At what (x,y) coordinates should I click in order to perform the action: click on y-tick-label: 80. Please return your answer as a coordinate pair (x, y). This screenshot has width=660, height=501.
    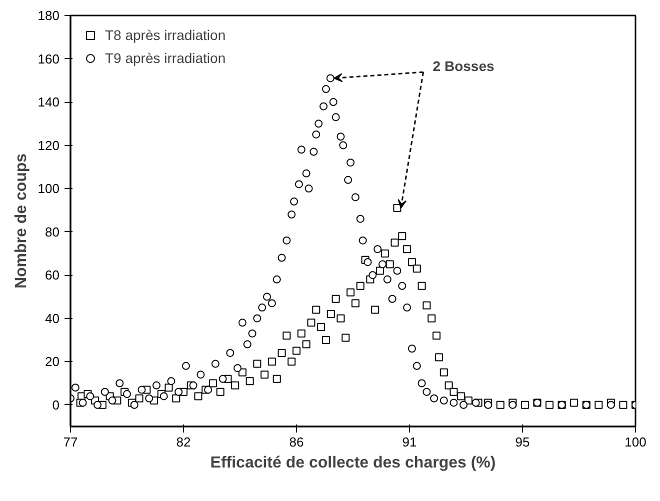
    Looking at the image, I should click on (52, 232).